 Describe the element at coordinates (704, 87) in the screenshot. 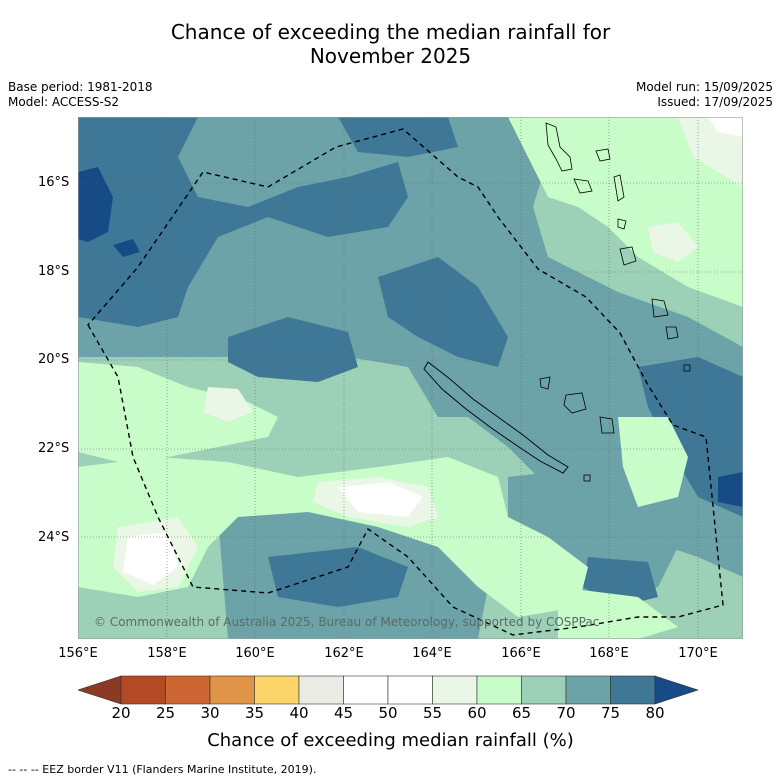

I see `model-run: Model run: 15/09/2025` at that location.